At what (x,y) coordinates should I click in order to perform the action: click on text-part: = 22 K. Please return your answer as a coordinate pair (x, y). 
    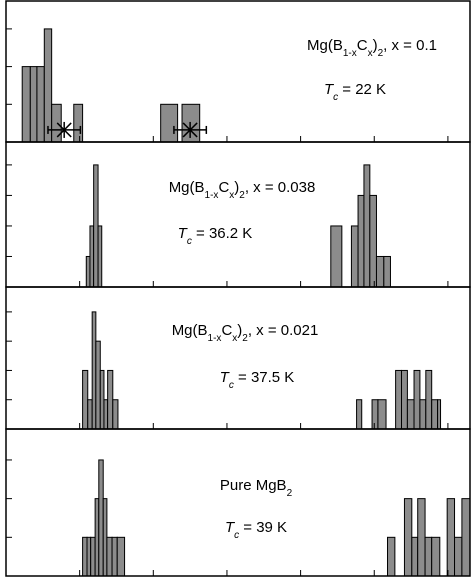
    Looking at the image, I should click on (362, 89).